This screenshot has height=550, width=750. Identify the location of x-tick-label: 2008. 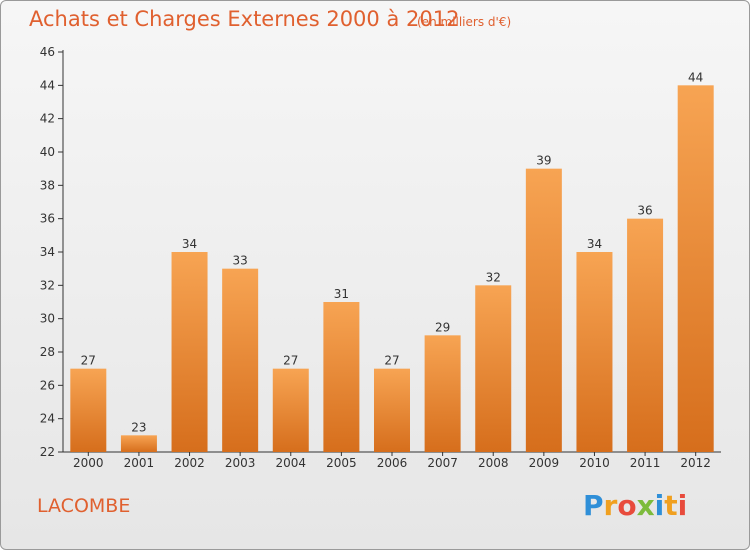
(493, 463).